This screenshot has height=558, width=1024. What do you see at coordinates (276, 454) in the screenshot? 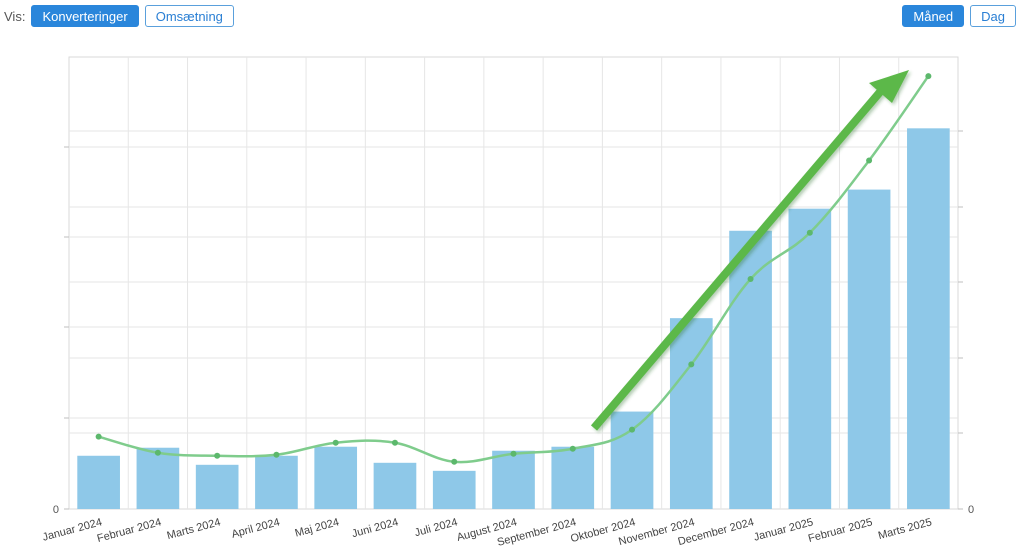
I see `line-point-april-2024` at bounding box center [276, 454].